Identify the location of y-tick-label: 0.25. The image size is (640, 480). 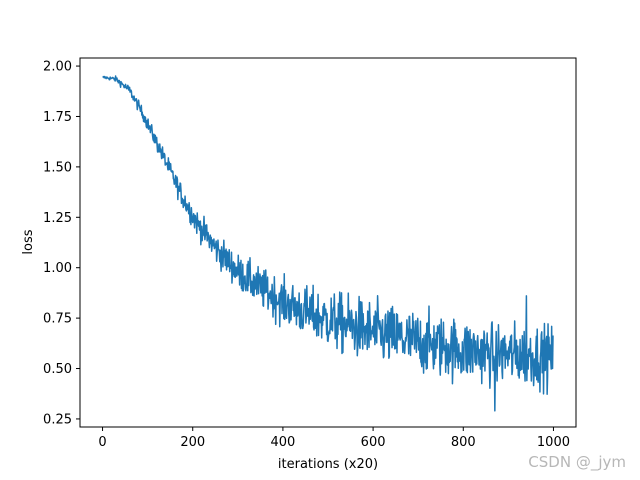
(57, 419).